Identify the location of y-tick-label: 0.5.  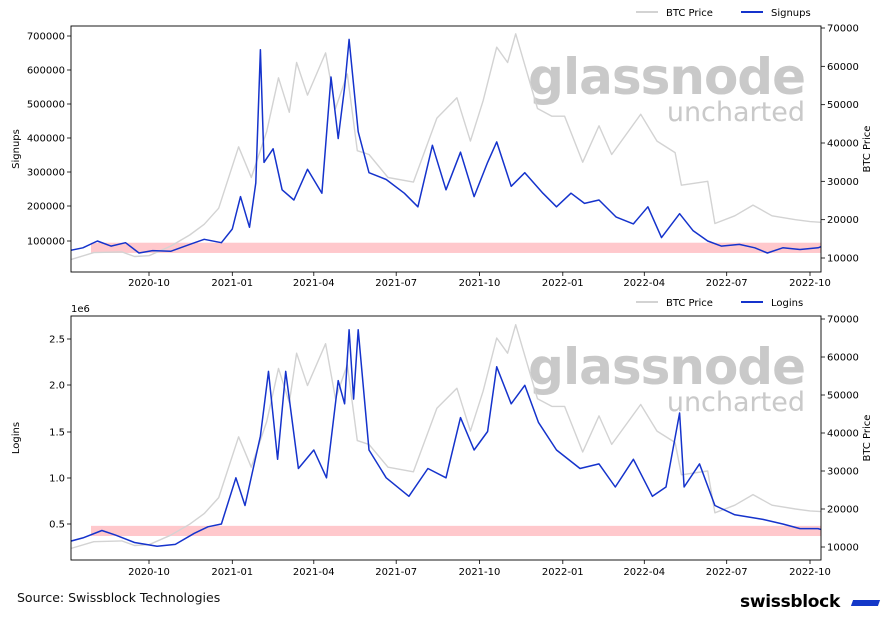
(57, 525).